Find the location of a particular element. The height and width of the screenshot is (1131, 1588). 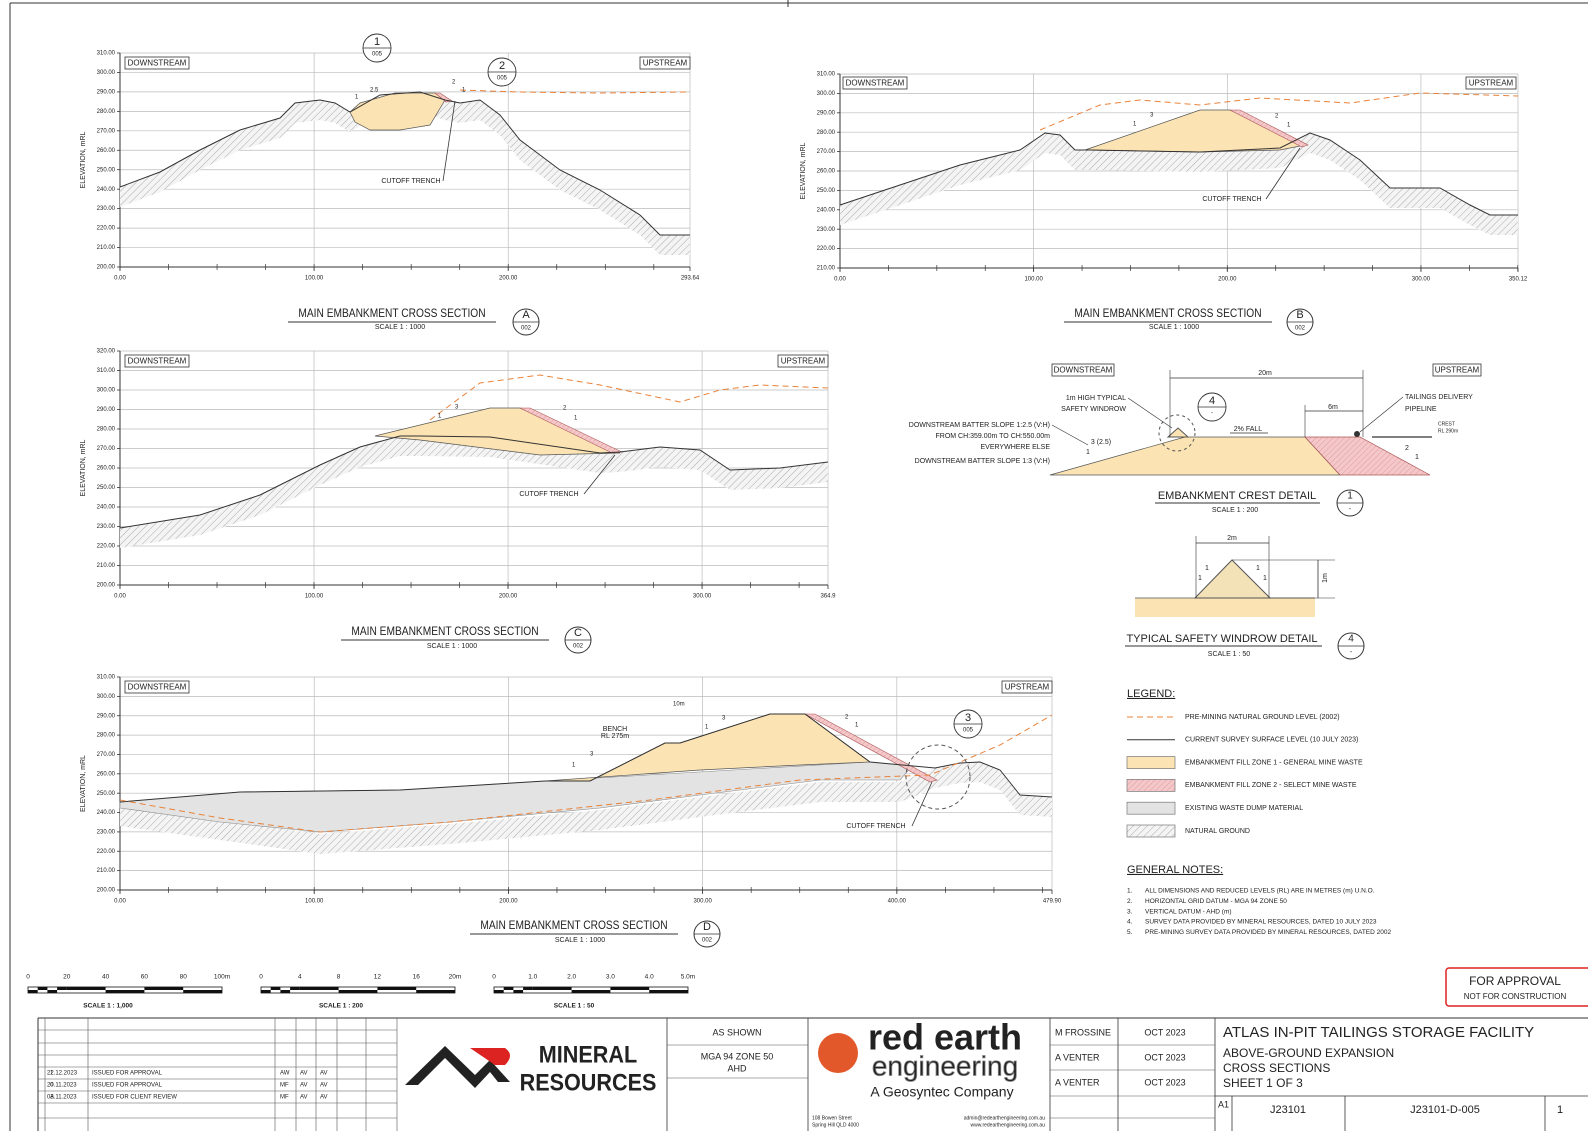

note-number: 3. is located at coordinates (1130, 911).